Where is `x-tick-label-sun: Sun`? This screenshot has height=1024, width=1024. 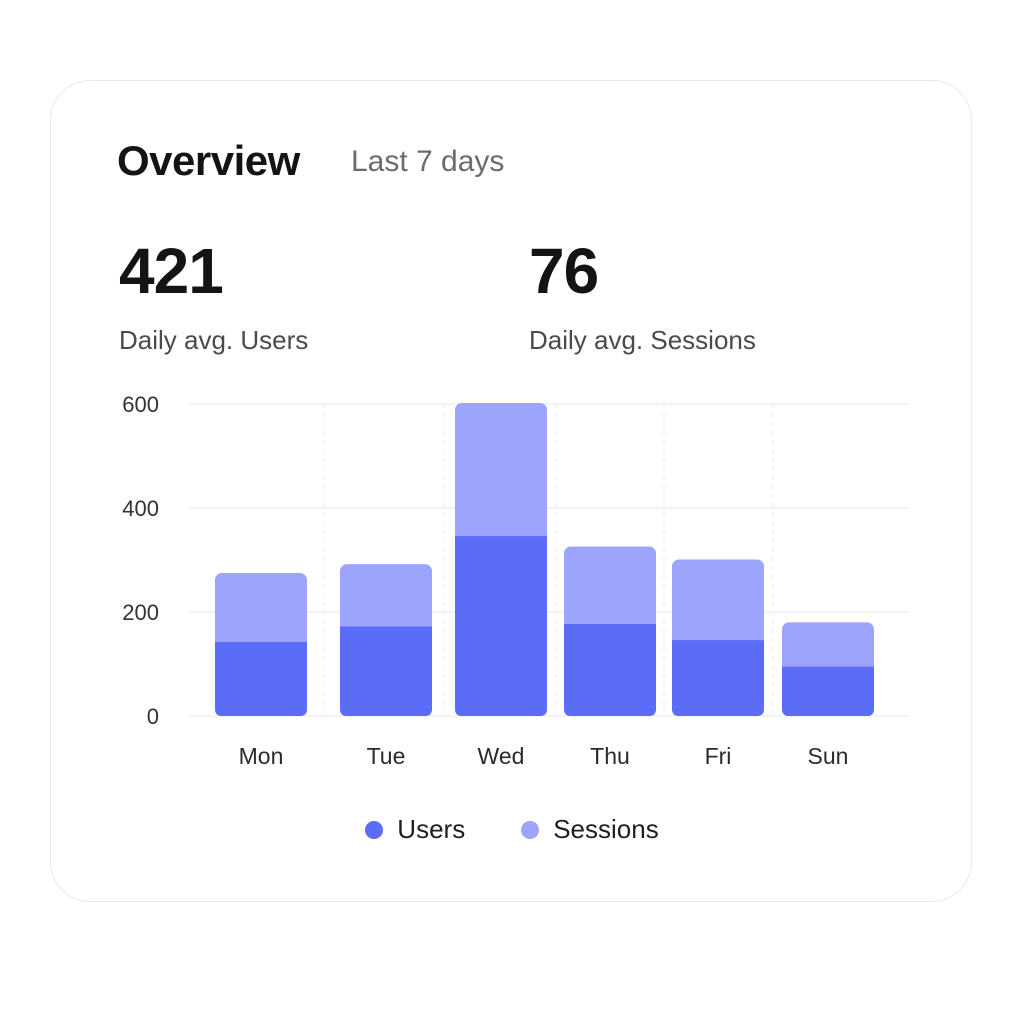 x-tick-label-sun: Sun is located at coordinates (828, 756).